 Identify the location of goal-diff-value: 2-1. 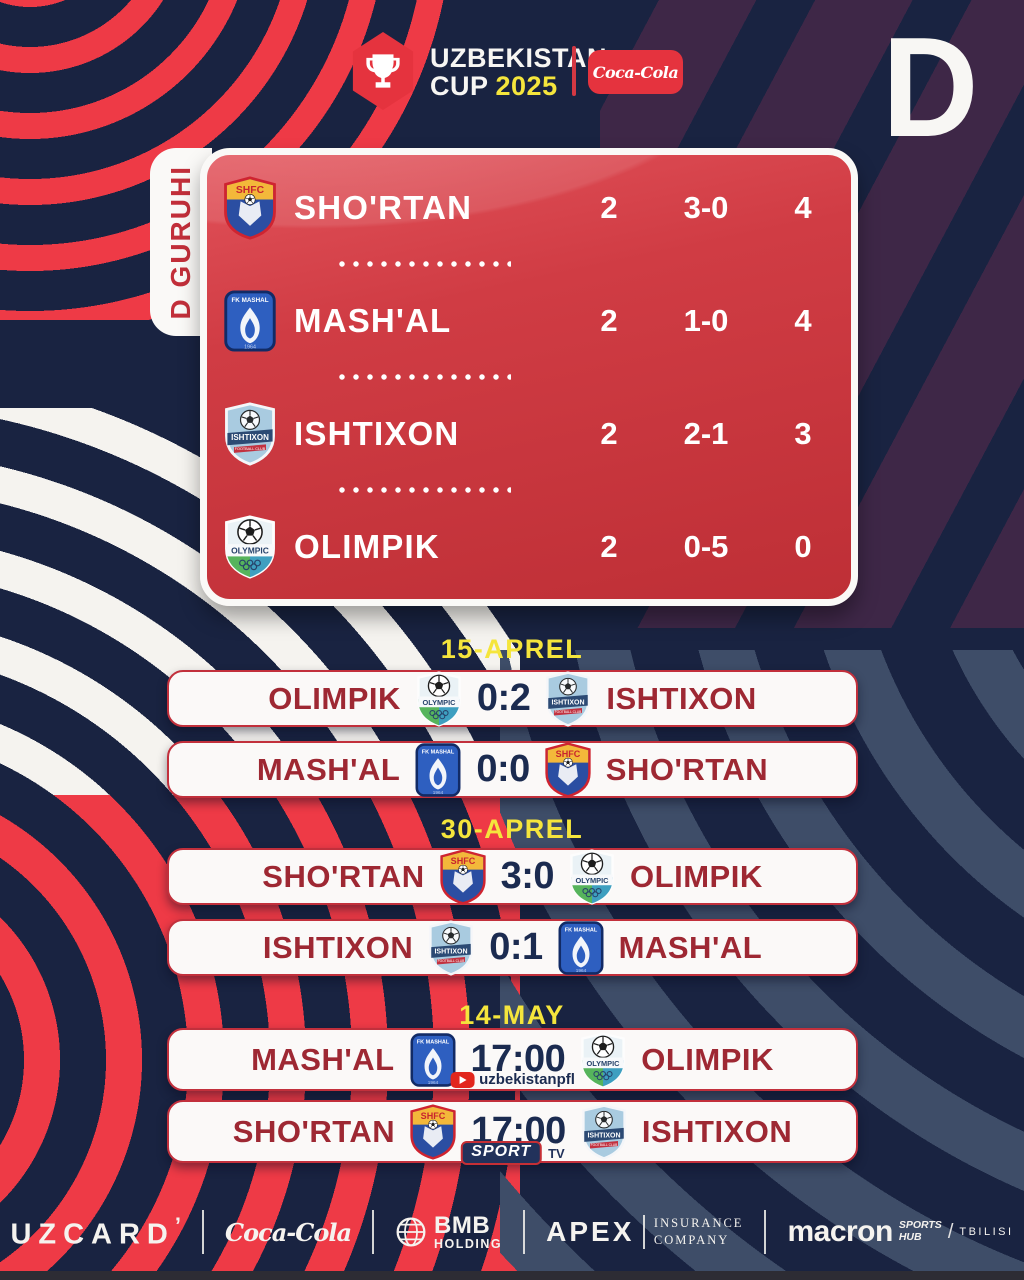
(706, 433).